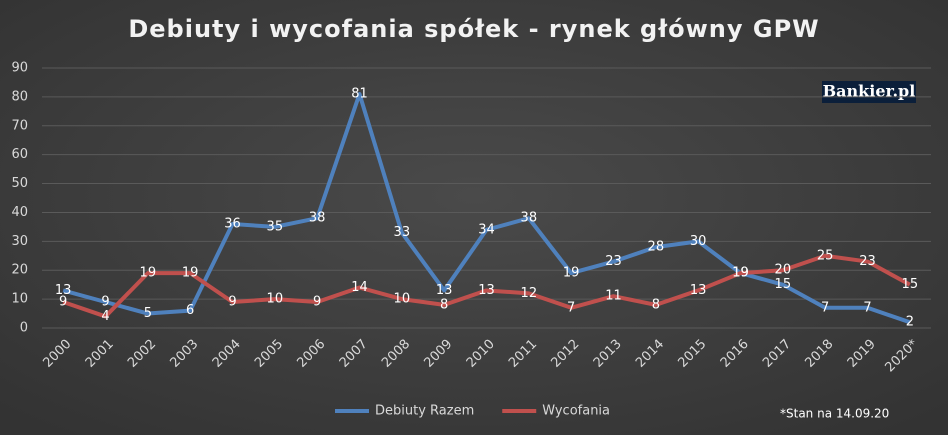 The height and width of the screenshot is (435, 948). Describe the element at coordinates (190, 310) in the screenshot. I see `data-label: 6` at that location.